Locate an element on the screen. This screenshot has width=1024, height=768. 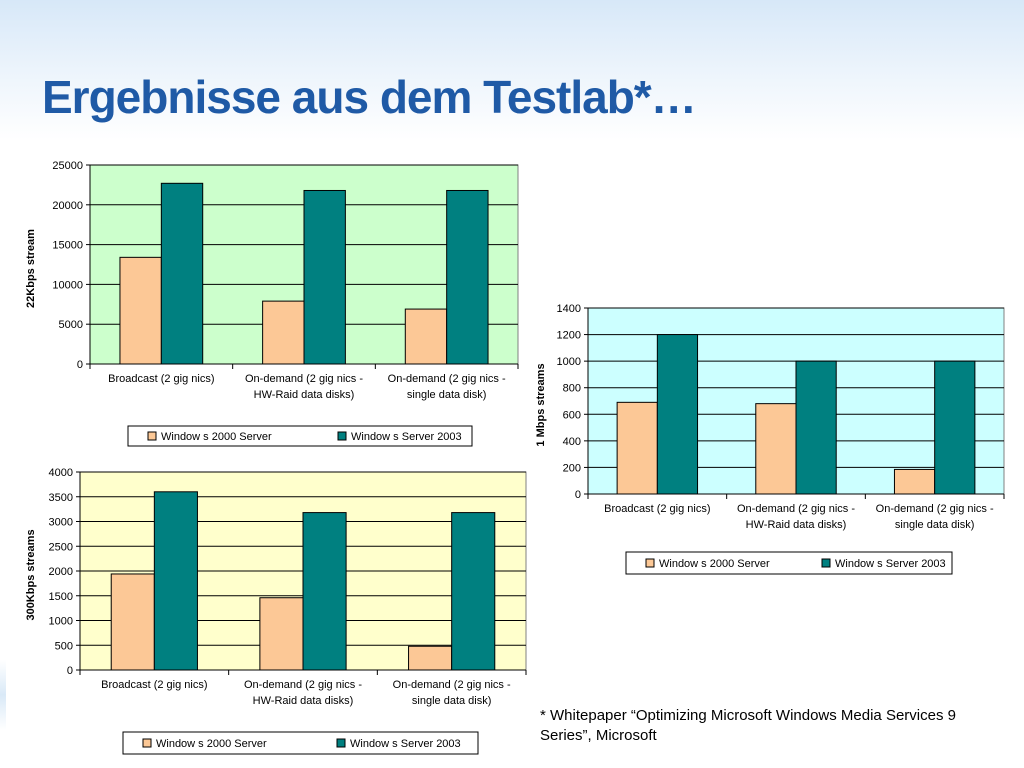
y-tick-label: 25000 is located at coordinates (67, 166).